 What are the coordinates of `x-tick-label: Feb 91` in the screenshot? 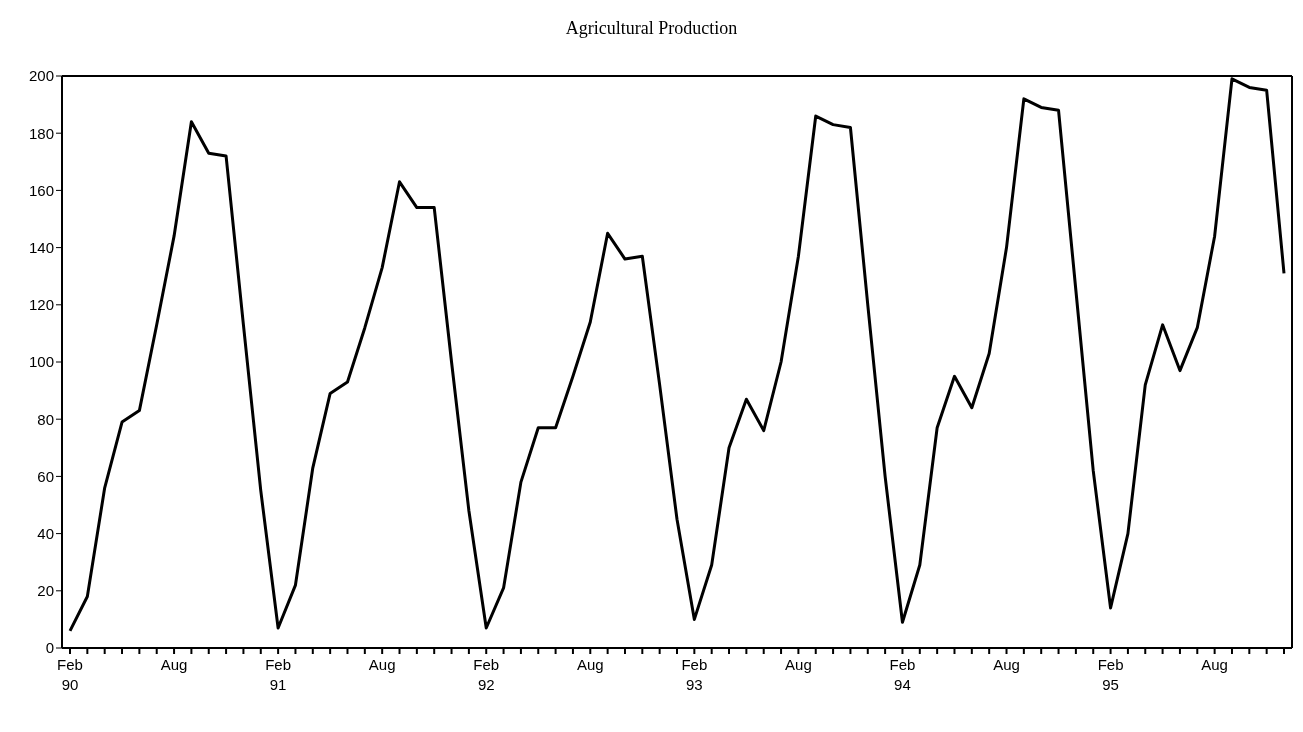 It's located at (278, 674).